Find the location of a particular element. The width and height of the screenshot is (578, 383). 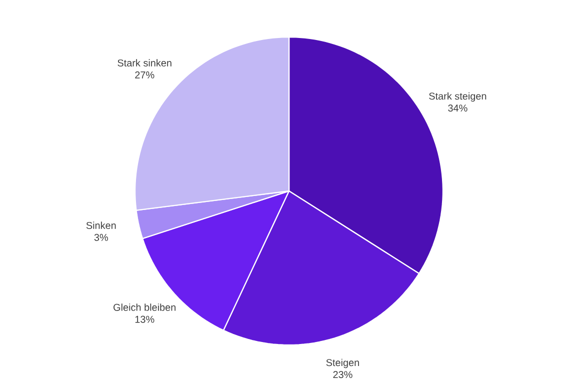

data-label: 34% is located at coordinates (458, 108).